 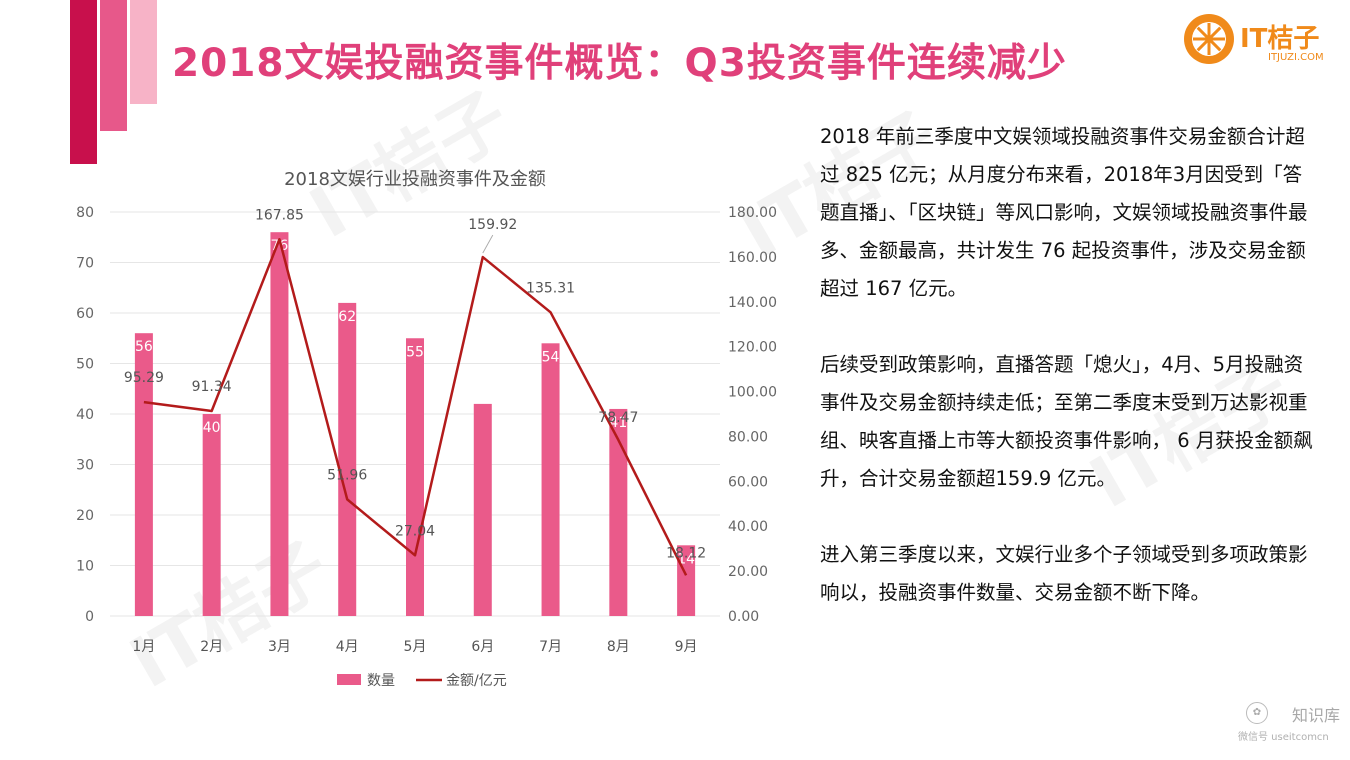 What do you see at coordinates (89, 617) in the screenshot?
I see `y-left-tick-label: 0` at bounding box center [89, 617].